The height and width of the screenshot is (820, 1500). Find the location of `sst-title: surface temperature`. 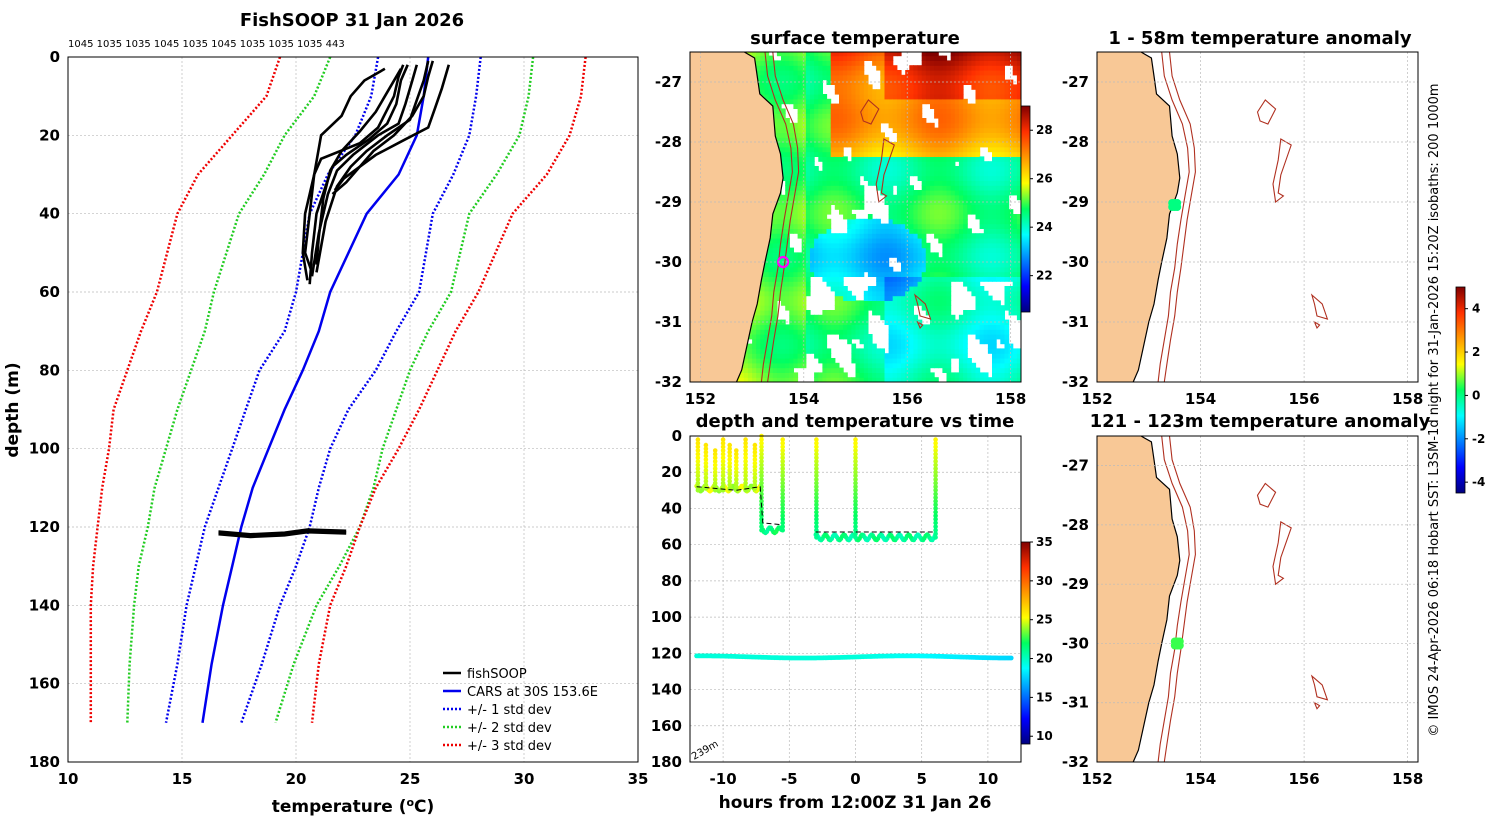

sst-title: surface temperature is located at coordinates (855, 38).